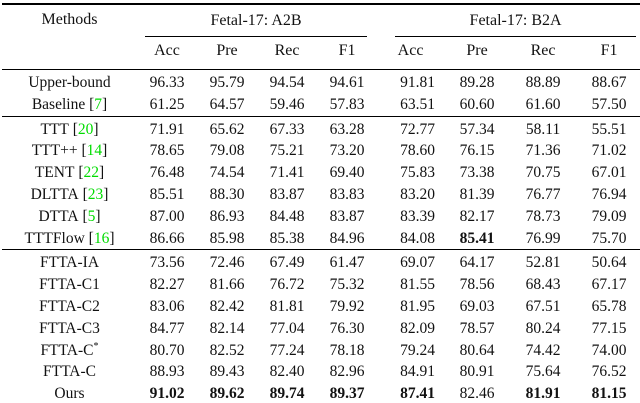  I want to click on method-name: FTTA-IA, so click(69, 263).